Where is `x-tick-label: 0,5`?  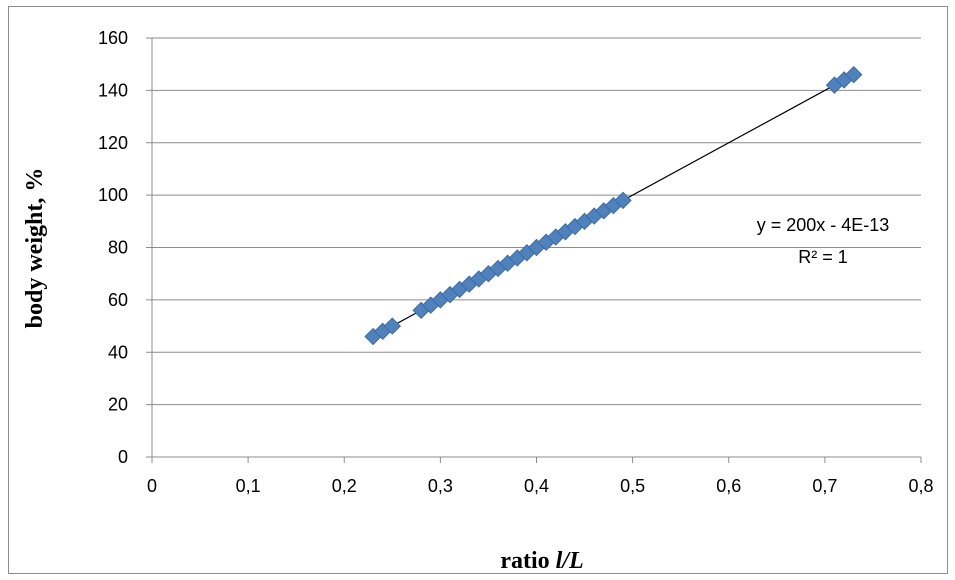 x-tick-label: 0,5 is located at coordinates (632, 486).